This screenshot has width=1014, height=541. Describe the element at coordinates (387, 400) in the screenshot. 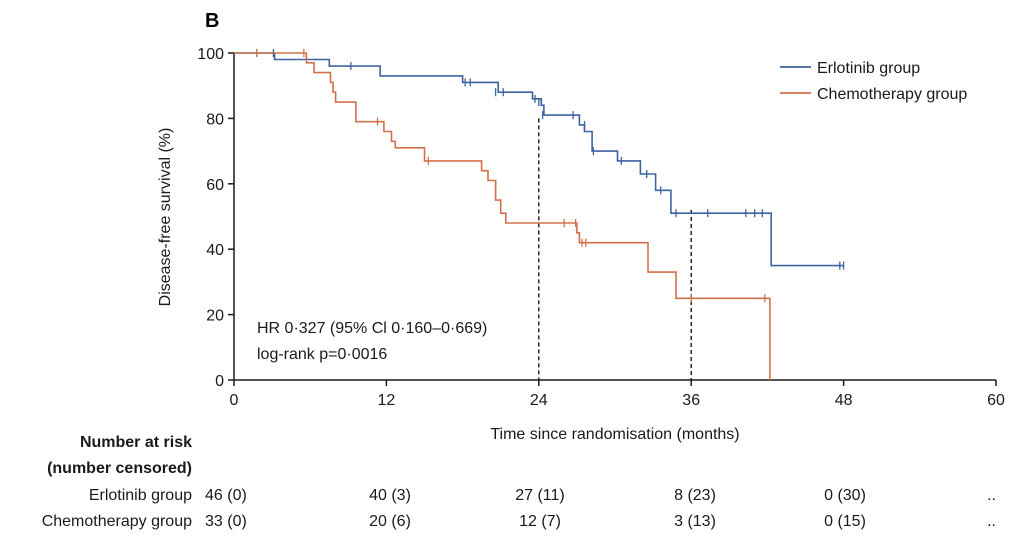

I see `x-tick-label: 12` at that location.